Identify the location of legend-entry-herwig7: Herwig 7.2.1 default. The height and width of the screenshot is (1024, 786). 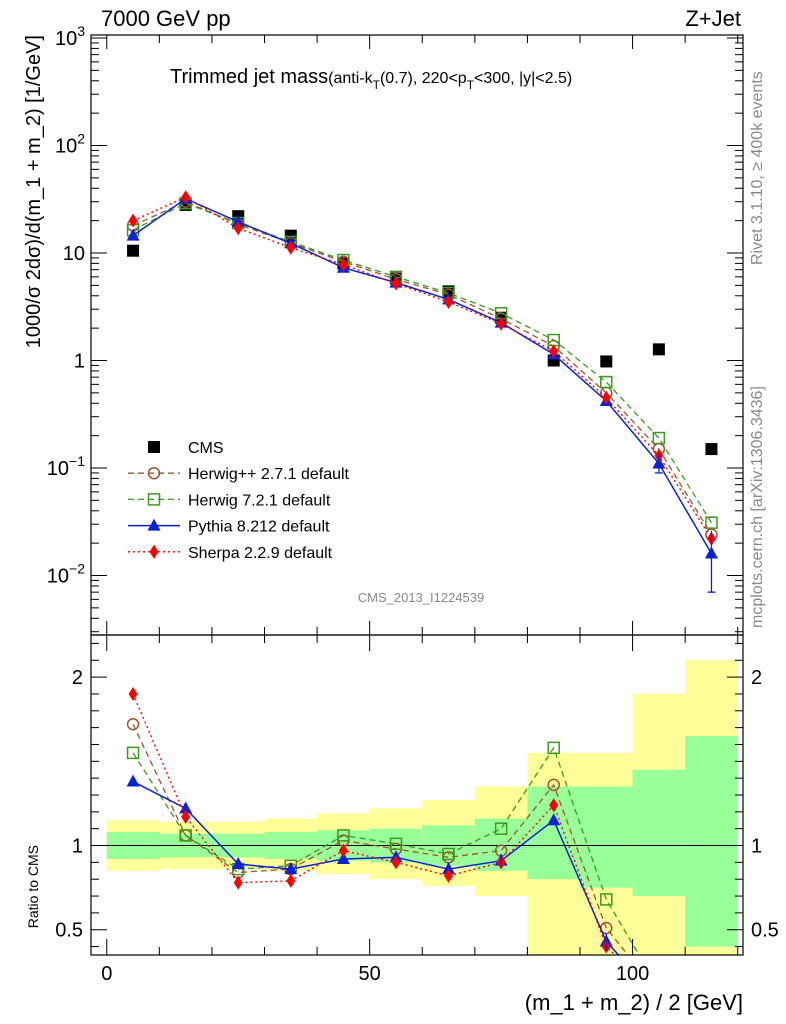
(229, 500).